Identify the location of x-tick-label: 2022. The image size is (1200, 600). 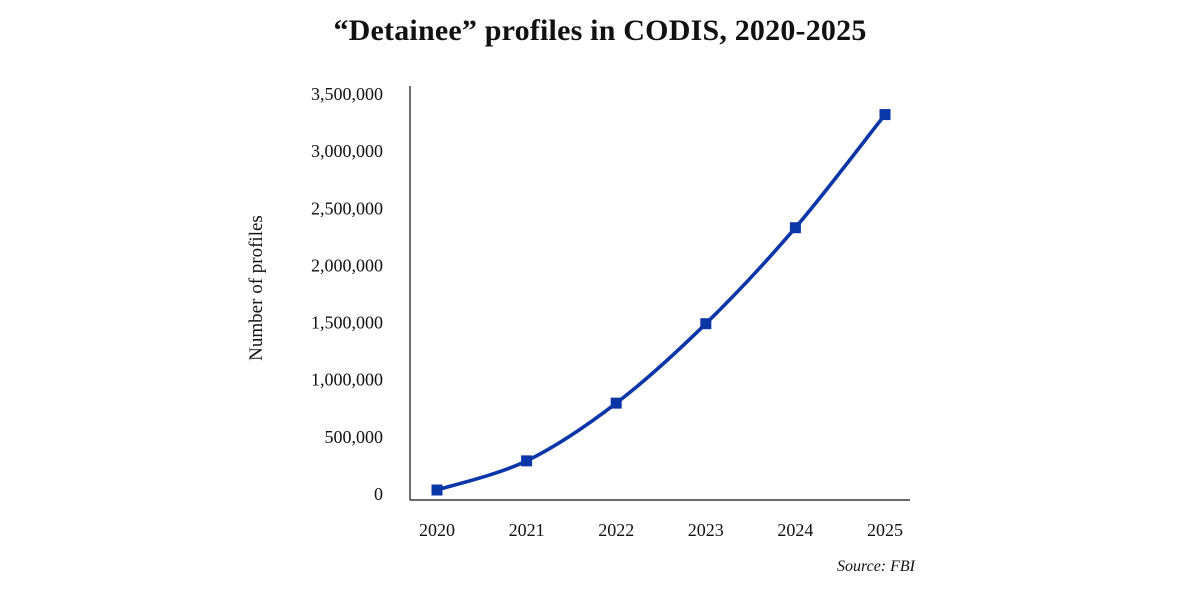
(616, 530).